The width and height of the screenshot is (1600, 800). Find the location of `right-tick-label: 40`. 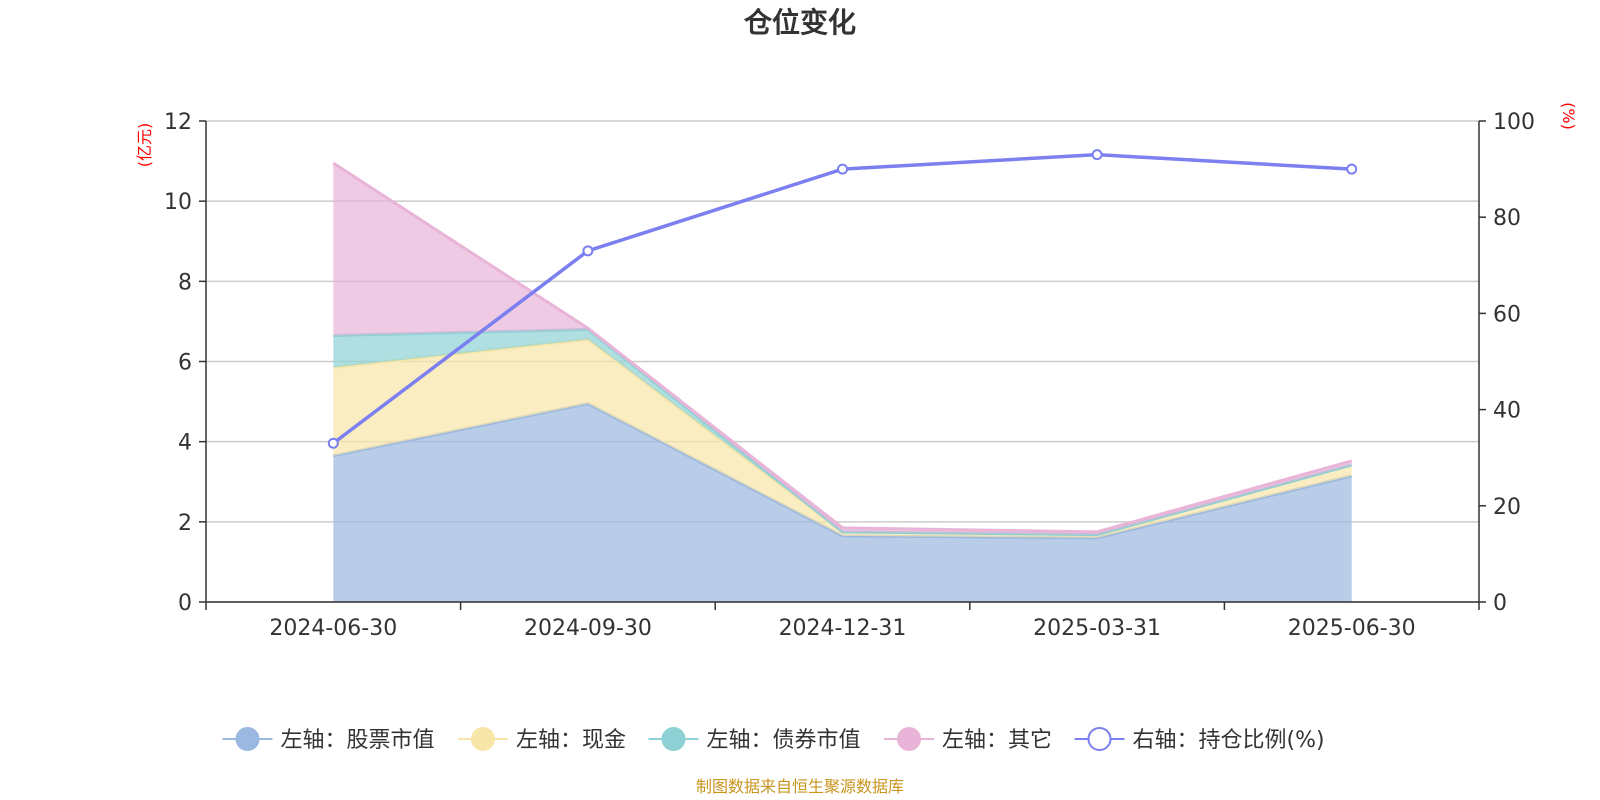

right-tick-label: 40 is located at coordinates (1507, 411).